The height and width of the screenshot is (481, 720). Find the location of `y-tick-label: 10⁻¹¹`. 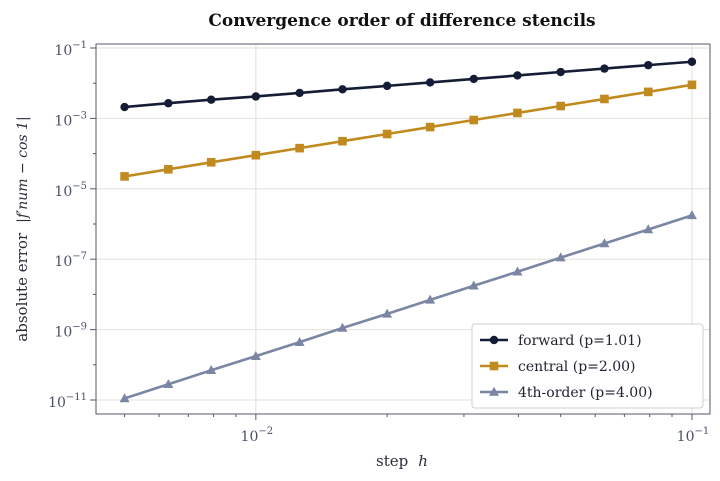

y-tick-label: 10⁻¹¹ is located at coordinates (67, 401).